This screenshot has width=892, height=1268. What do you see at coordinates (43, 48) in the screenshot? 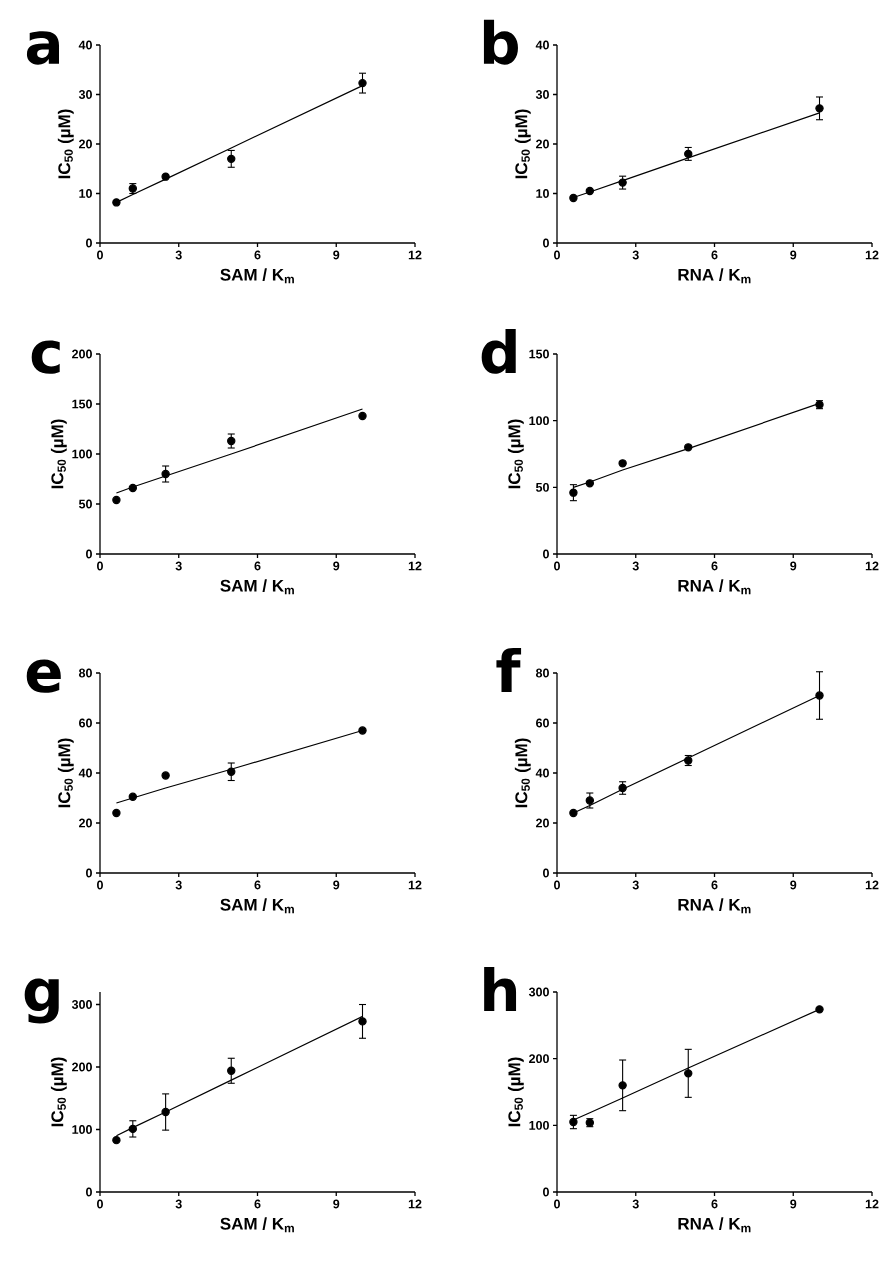
I see `chart-title: a` at bounding box center [43, 48].